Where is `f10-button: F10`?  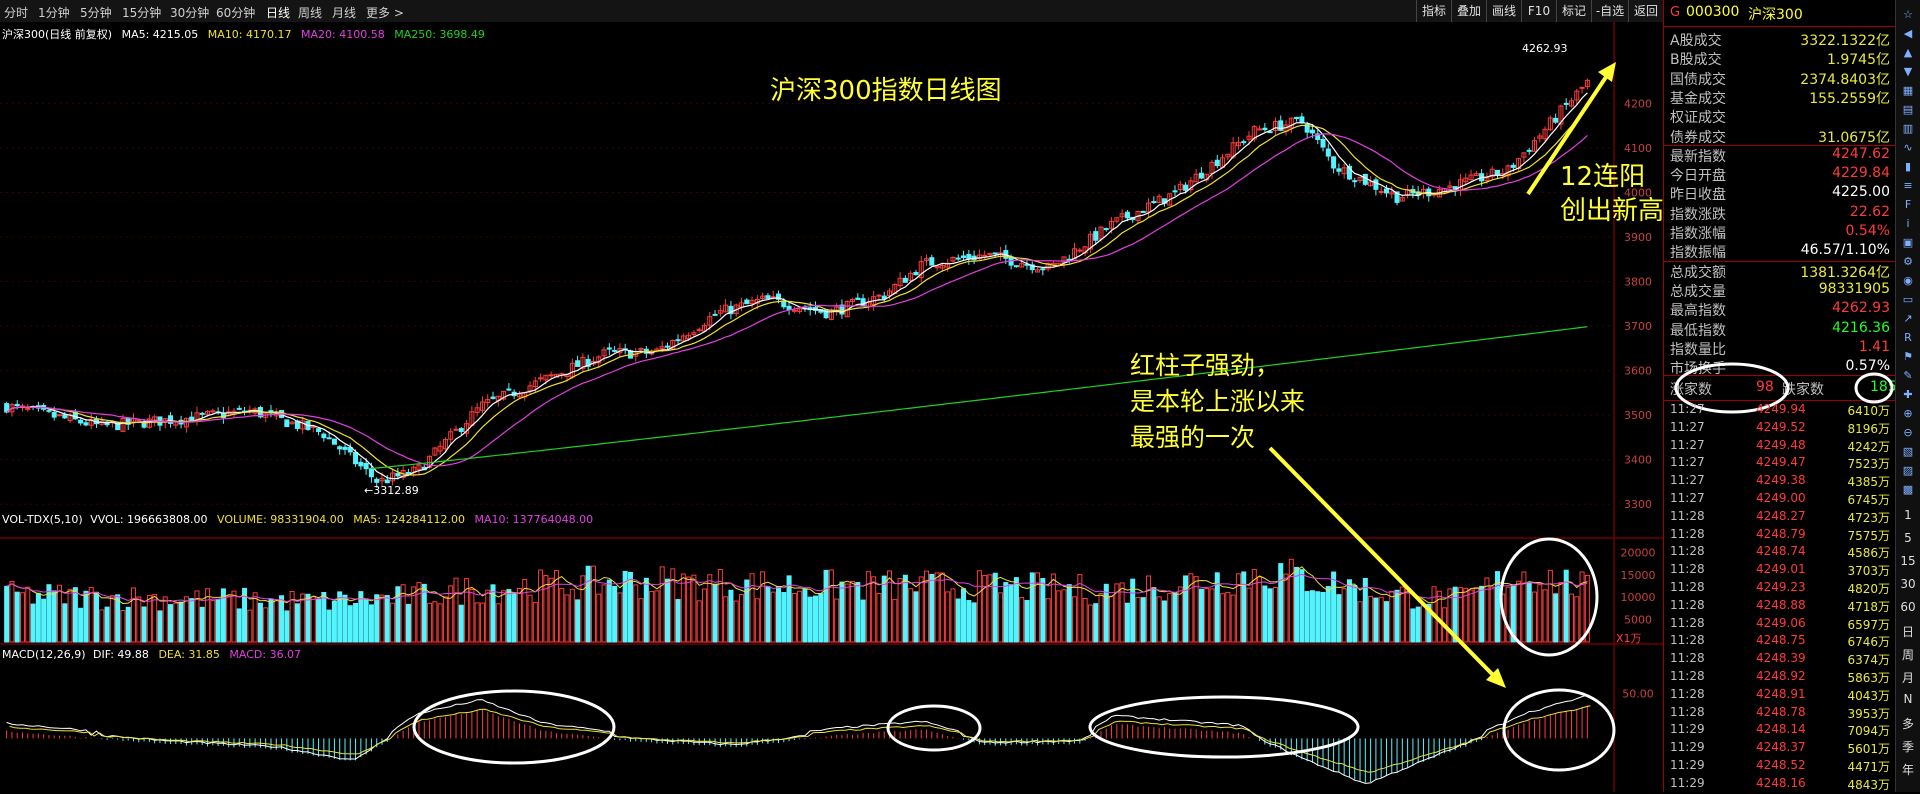 f10-button: F10 is located at coordinates (1538, 11).